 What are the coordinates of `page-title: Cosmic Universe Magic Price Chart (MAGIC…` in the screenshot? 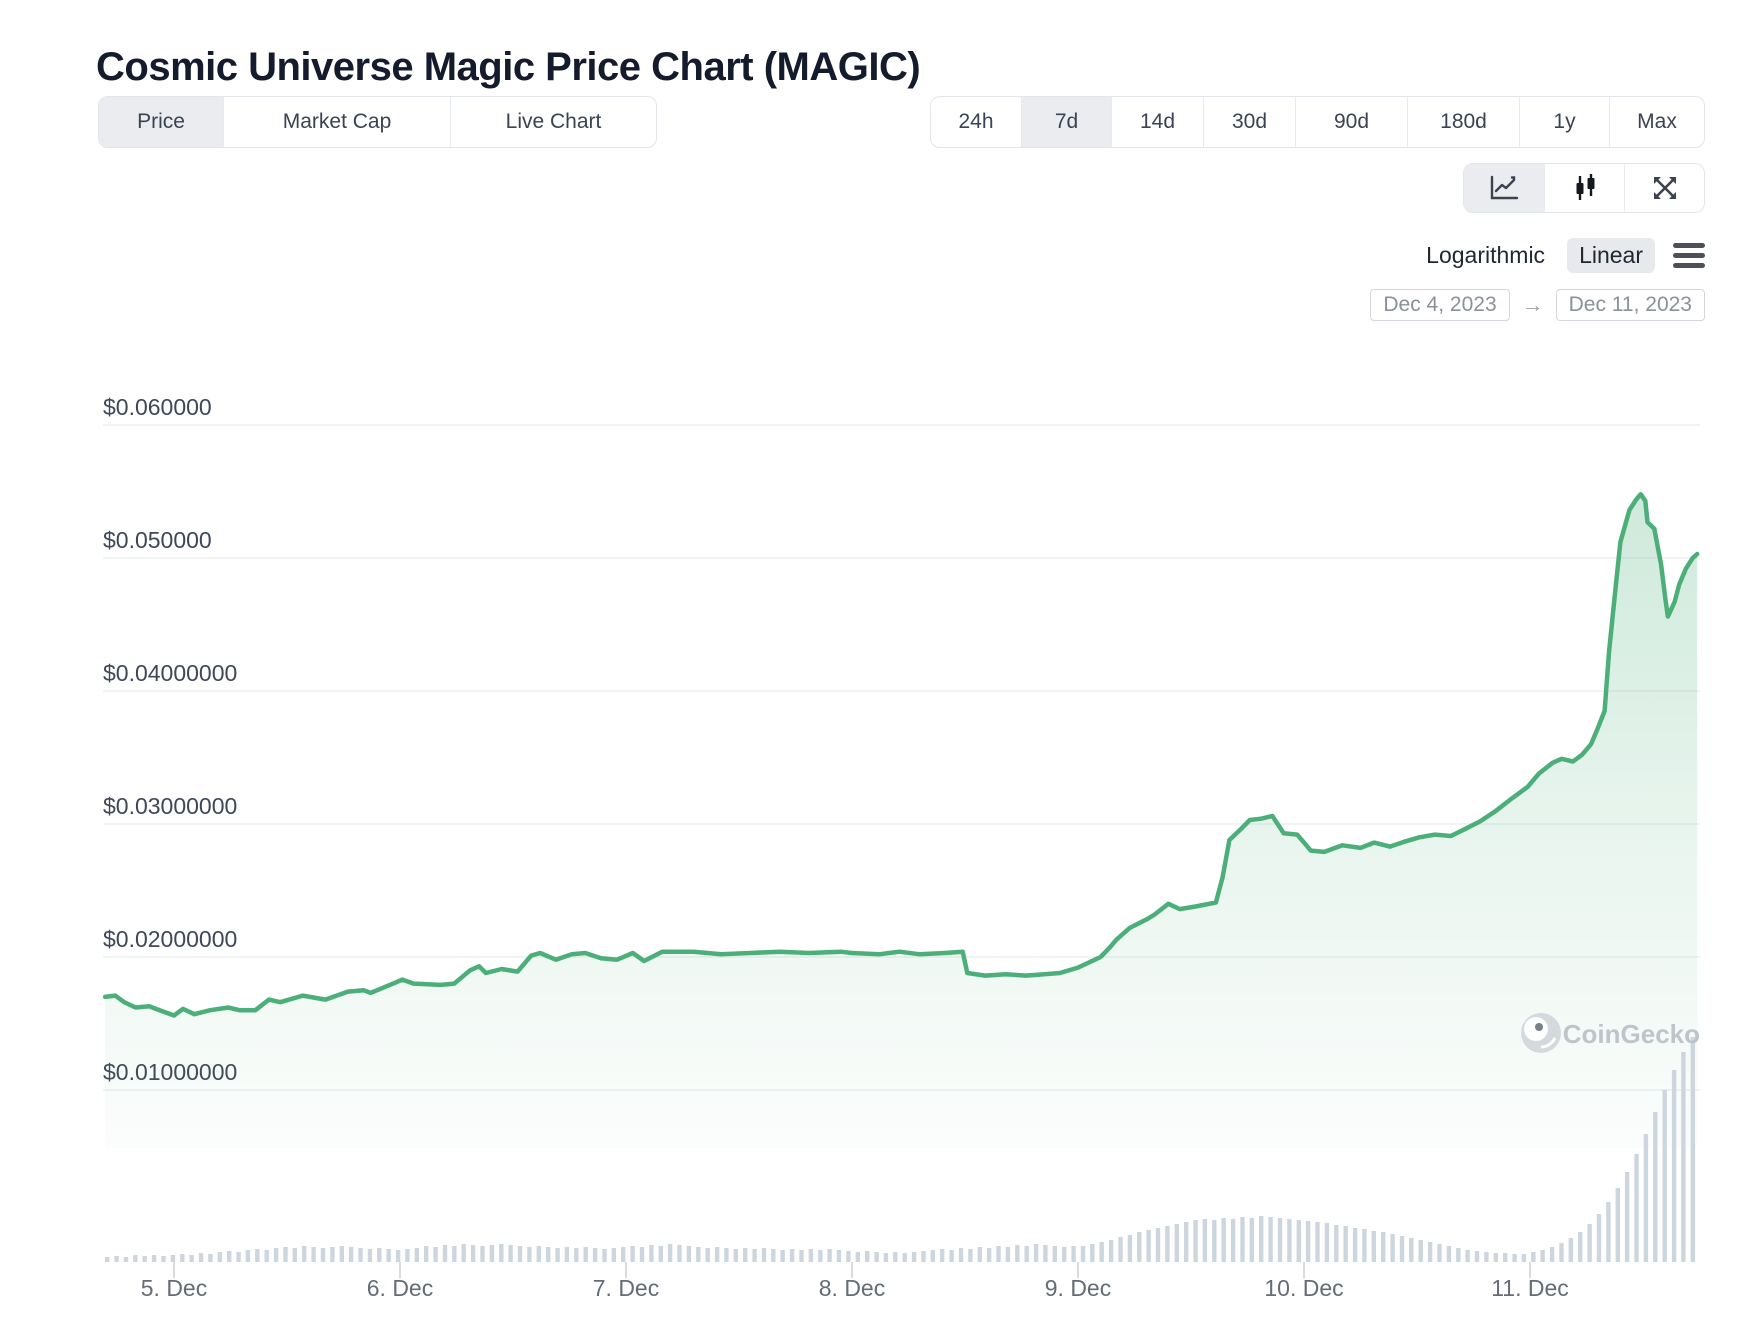 It's located at (508, 66).